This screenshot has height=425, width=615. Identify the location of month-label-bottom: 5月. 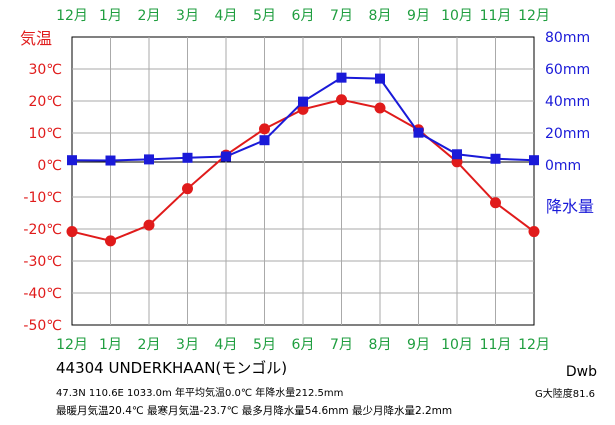
(264, 345).